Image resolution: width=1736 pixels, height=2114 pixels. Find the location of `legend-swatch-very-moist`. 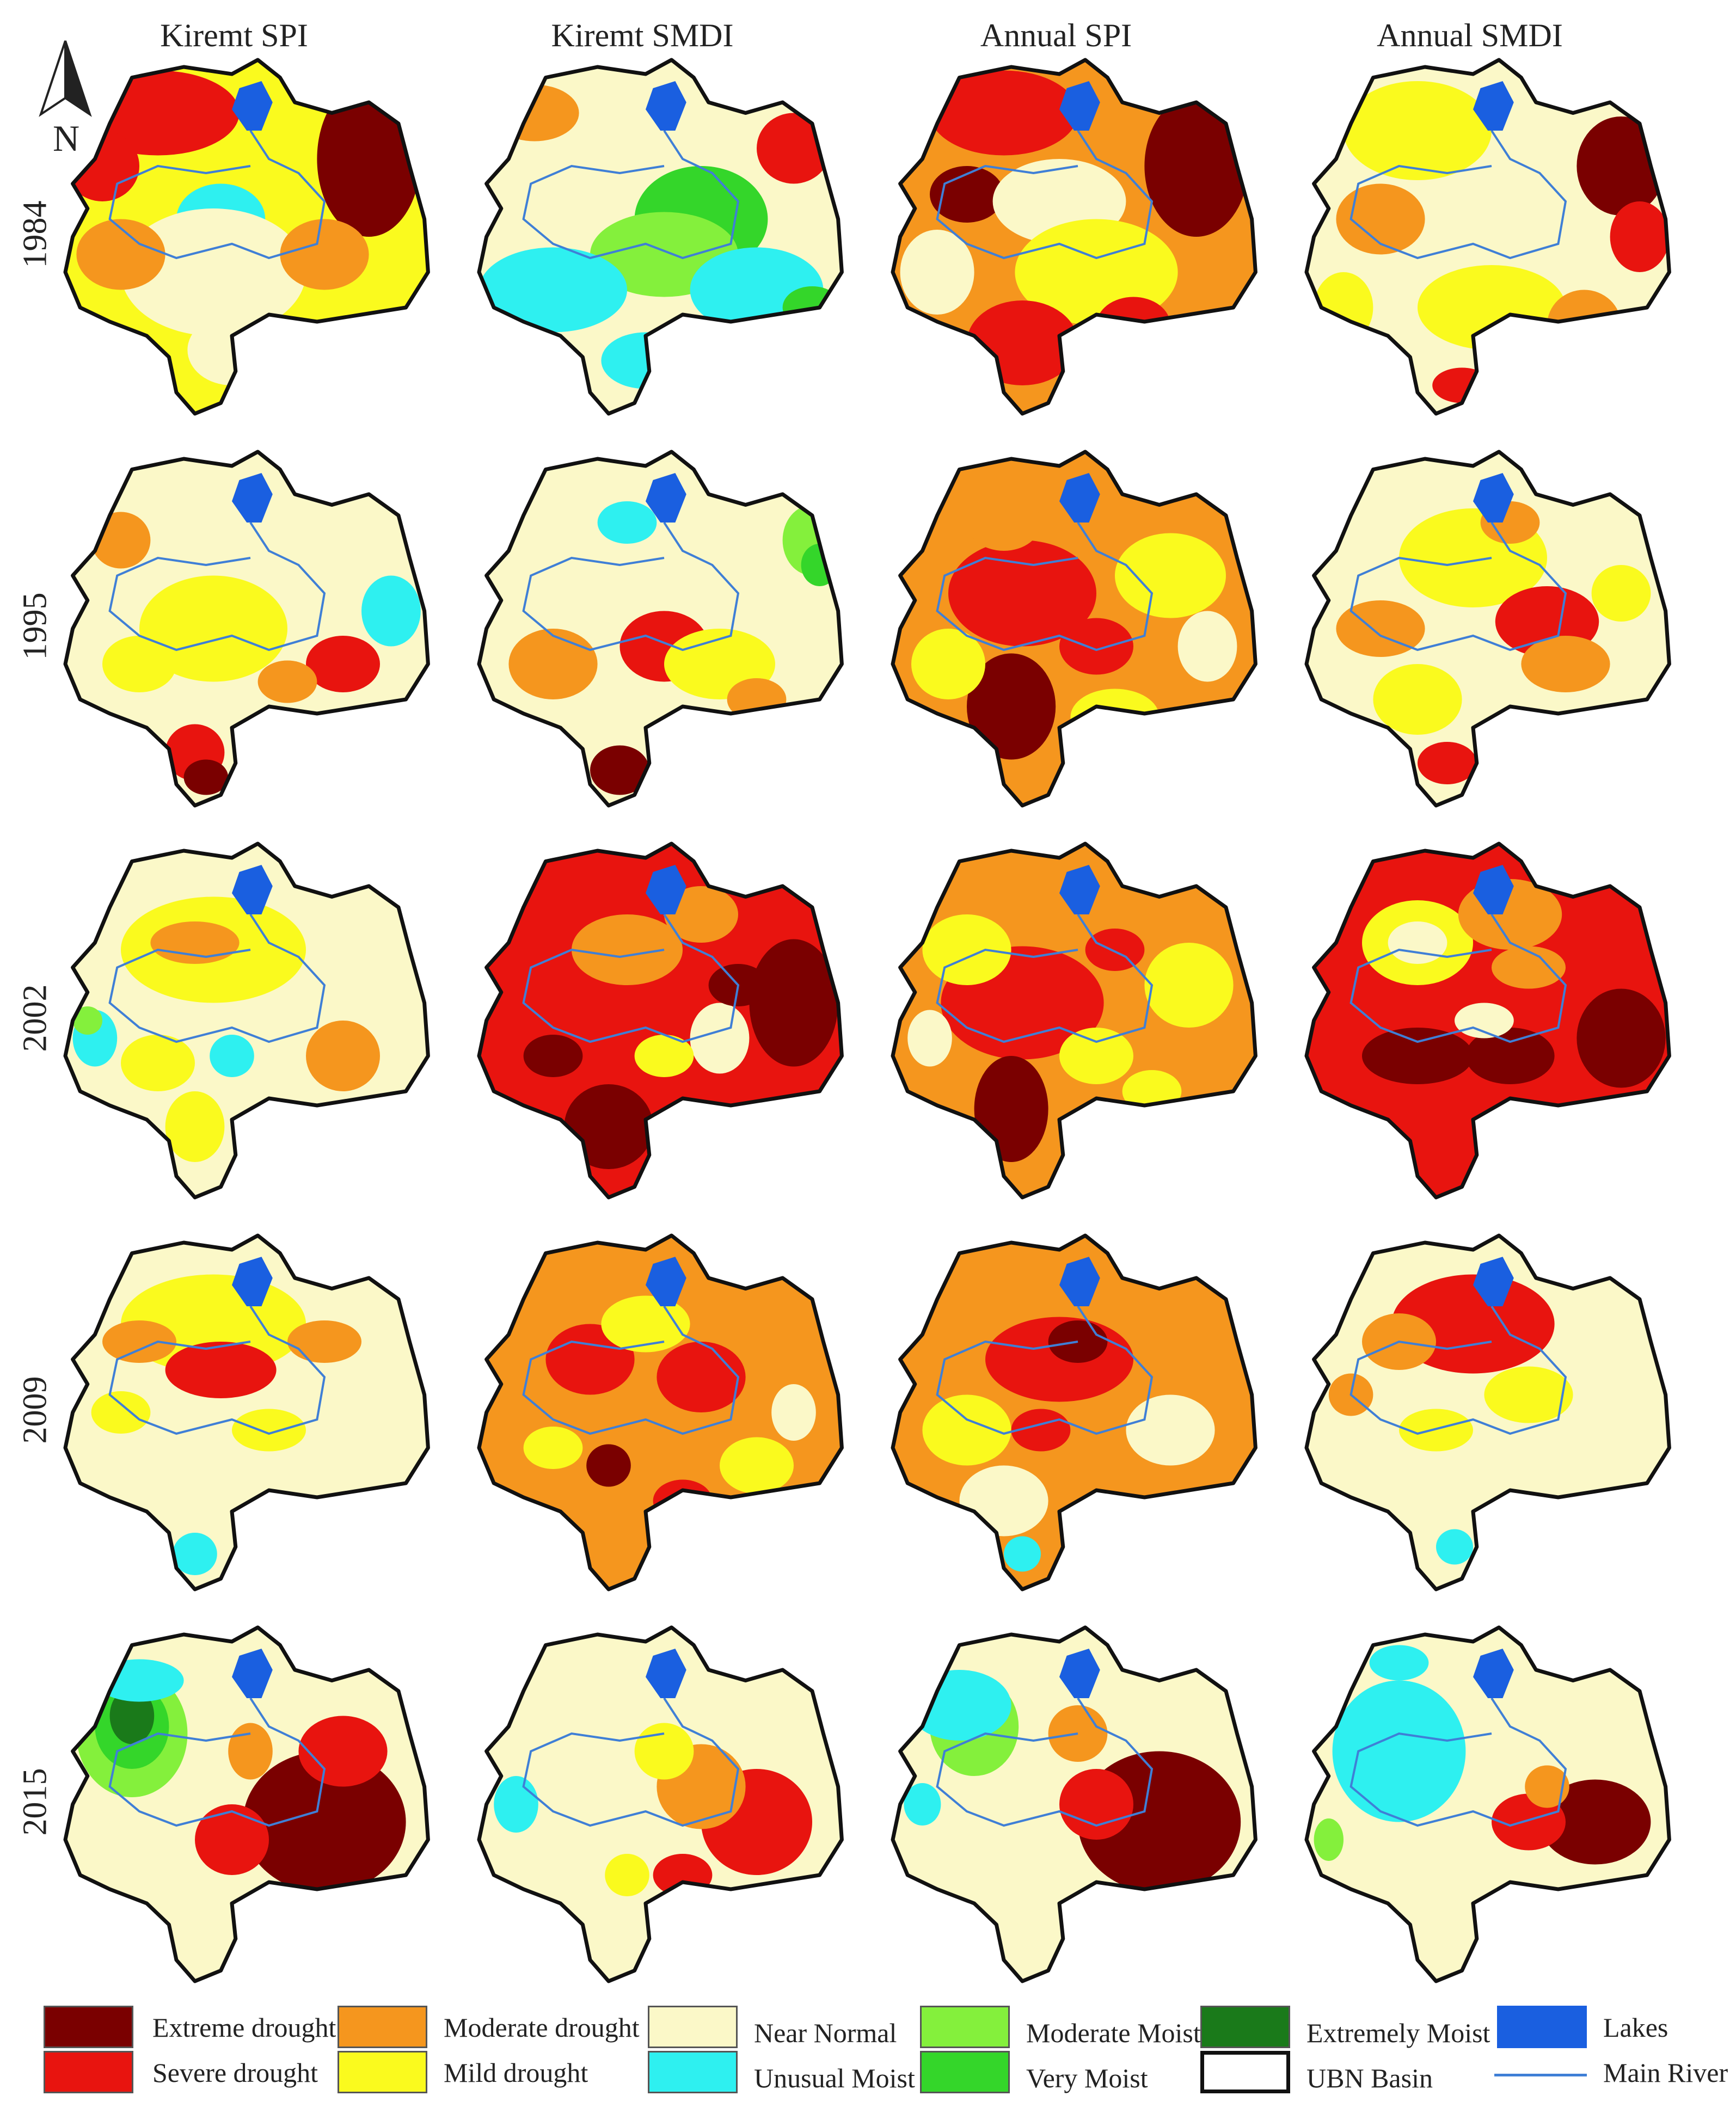

legend-swatch-very-moist is located at coordinates (965, 2072).